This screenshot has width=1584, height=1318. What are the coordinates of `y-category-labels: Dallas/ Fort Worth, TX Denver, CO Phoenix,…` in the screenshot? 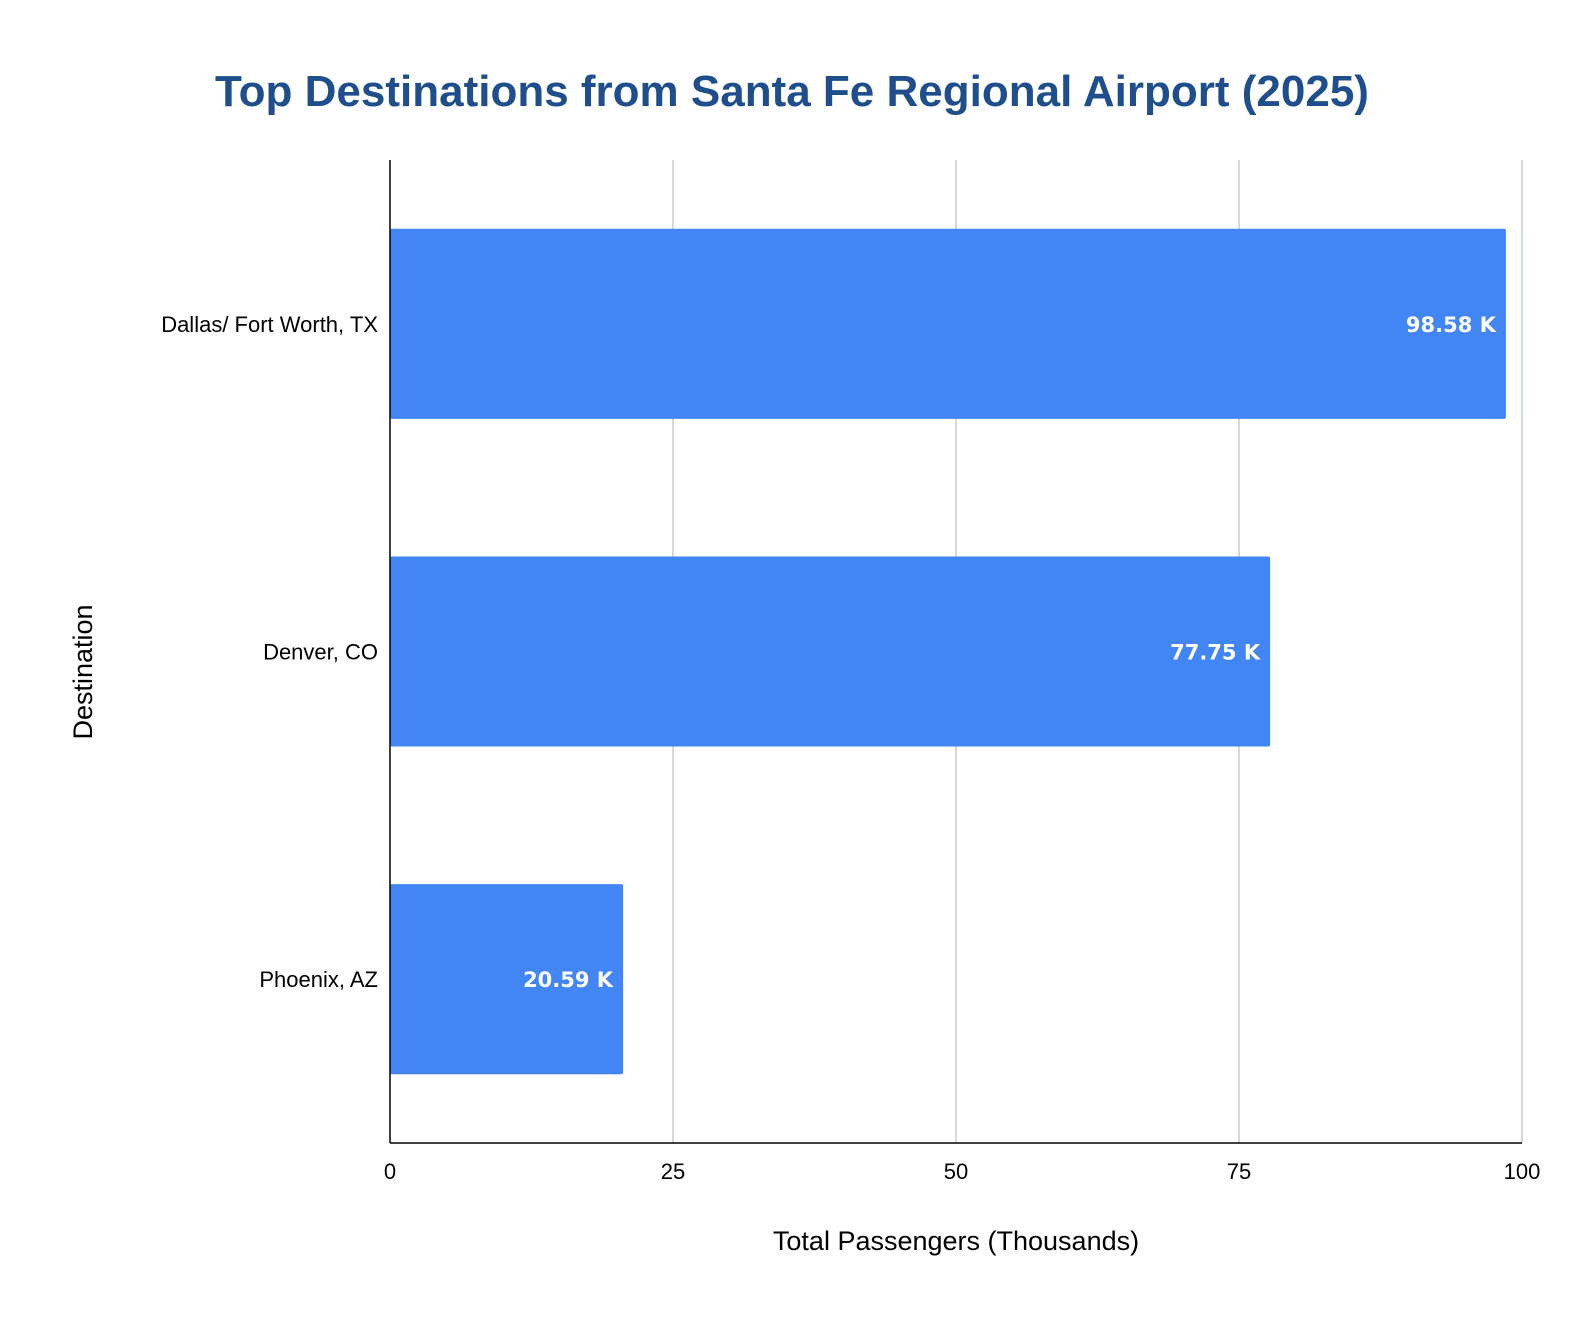 It's located at (269, 652).